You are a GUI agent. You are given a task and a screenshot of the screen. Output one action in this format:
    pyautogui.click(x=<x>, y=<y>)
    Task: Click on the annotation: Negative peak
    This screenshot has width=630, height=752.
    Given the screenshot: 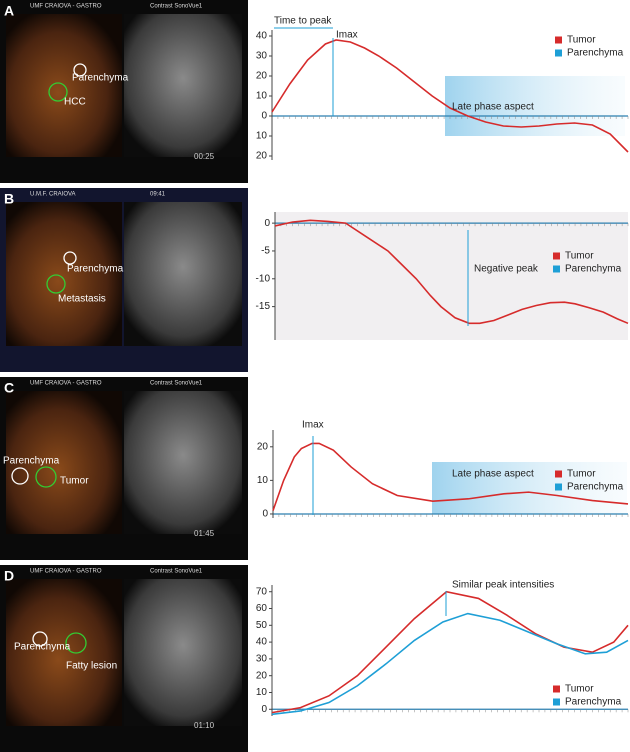 What is the action you would take?
    pyautogui.click(x=506, y=269)
    